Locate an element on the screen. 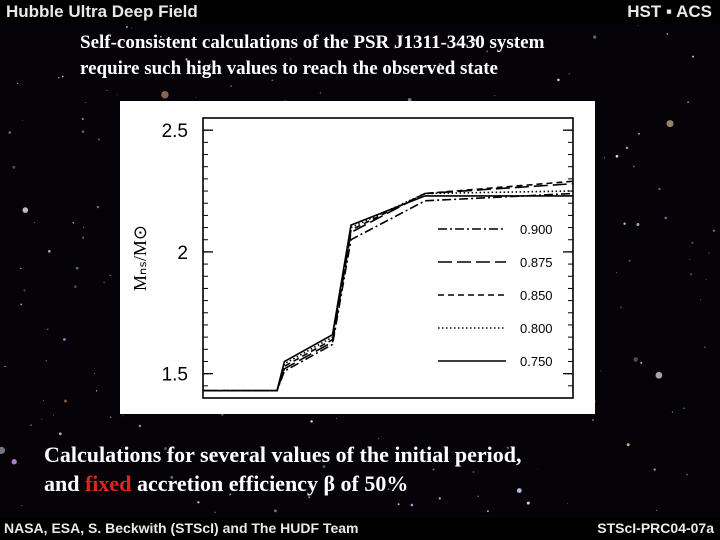 The image size is (720, 540). top-banner: Hubble Ultra Deep Field HST ▪ ACS is located at coordinates (360, 12).